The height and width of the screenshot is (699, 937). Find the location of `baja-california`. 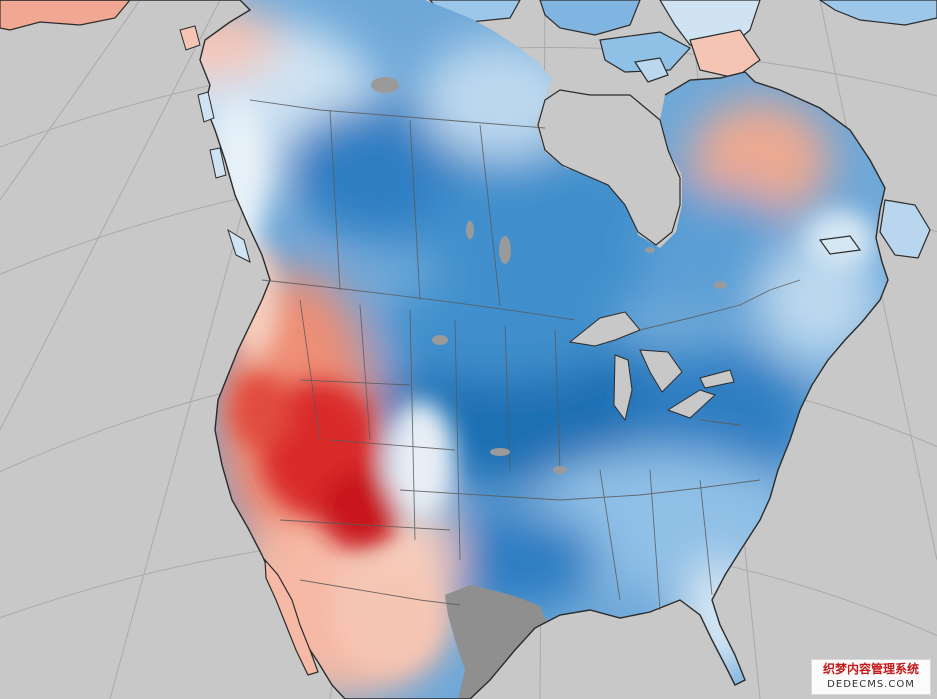

baja-california is located at coordinates (291, 617).